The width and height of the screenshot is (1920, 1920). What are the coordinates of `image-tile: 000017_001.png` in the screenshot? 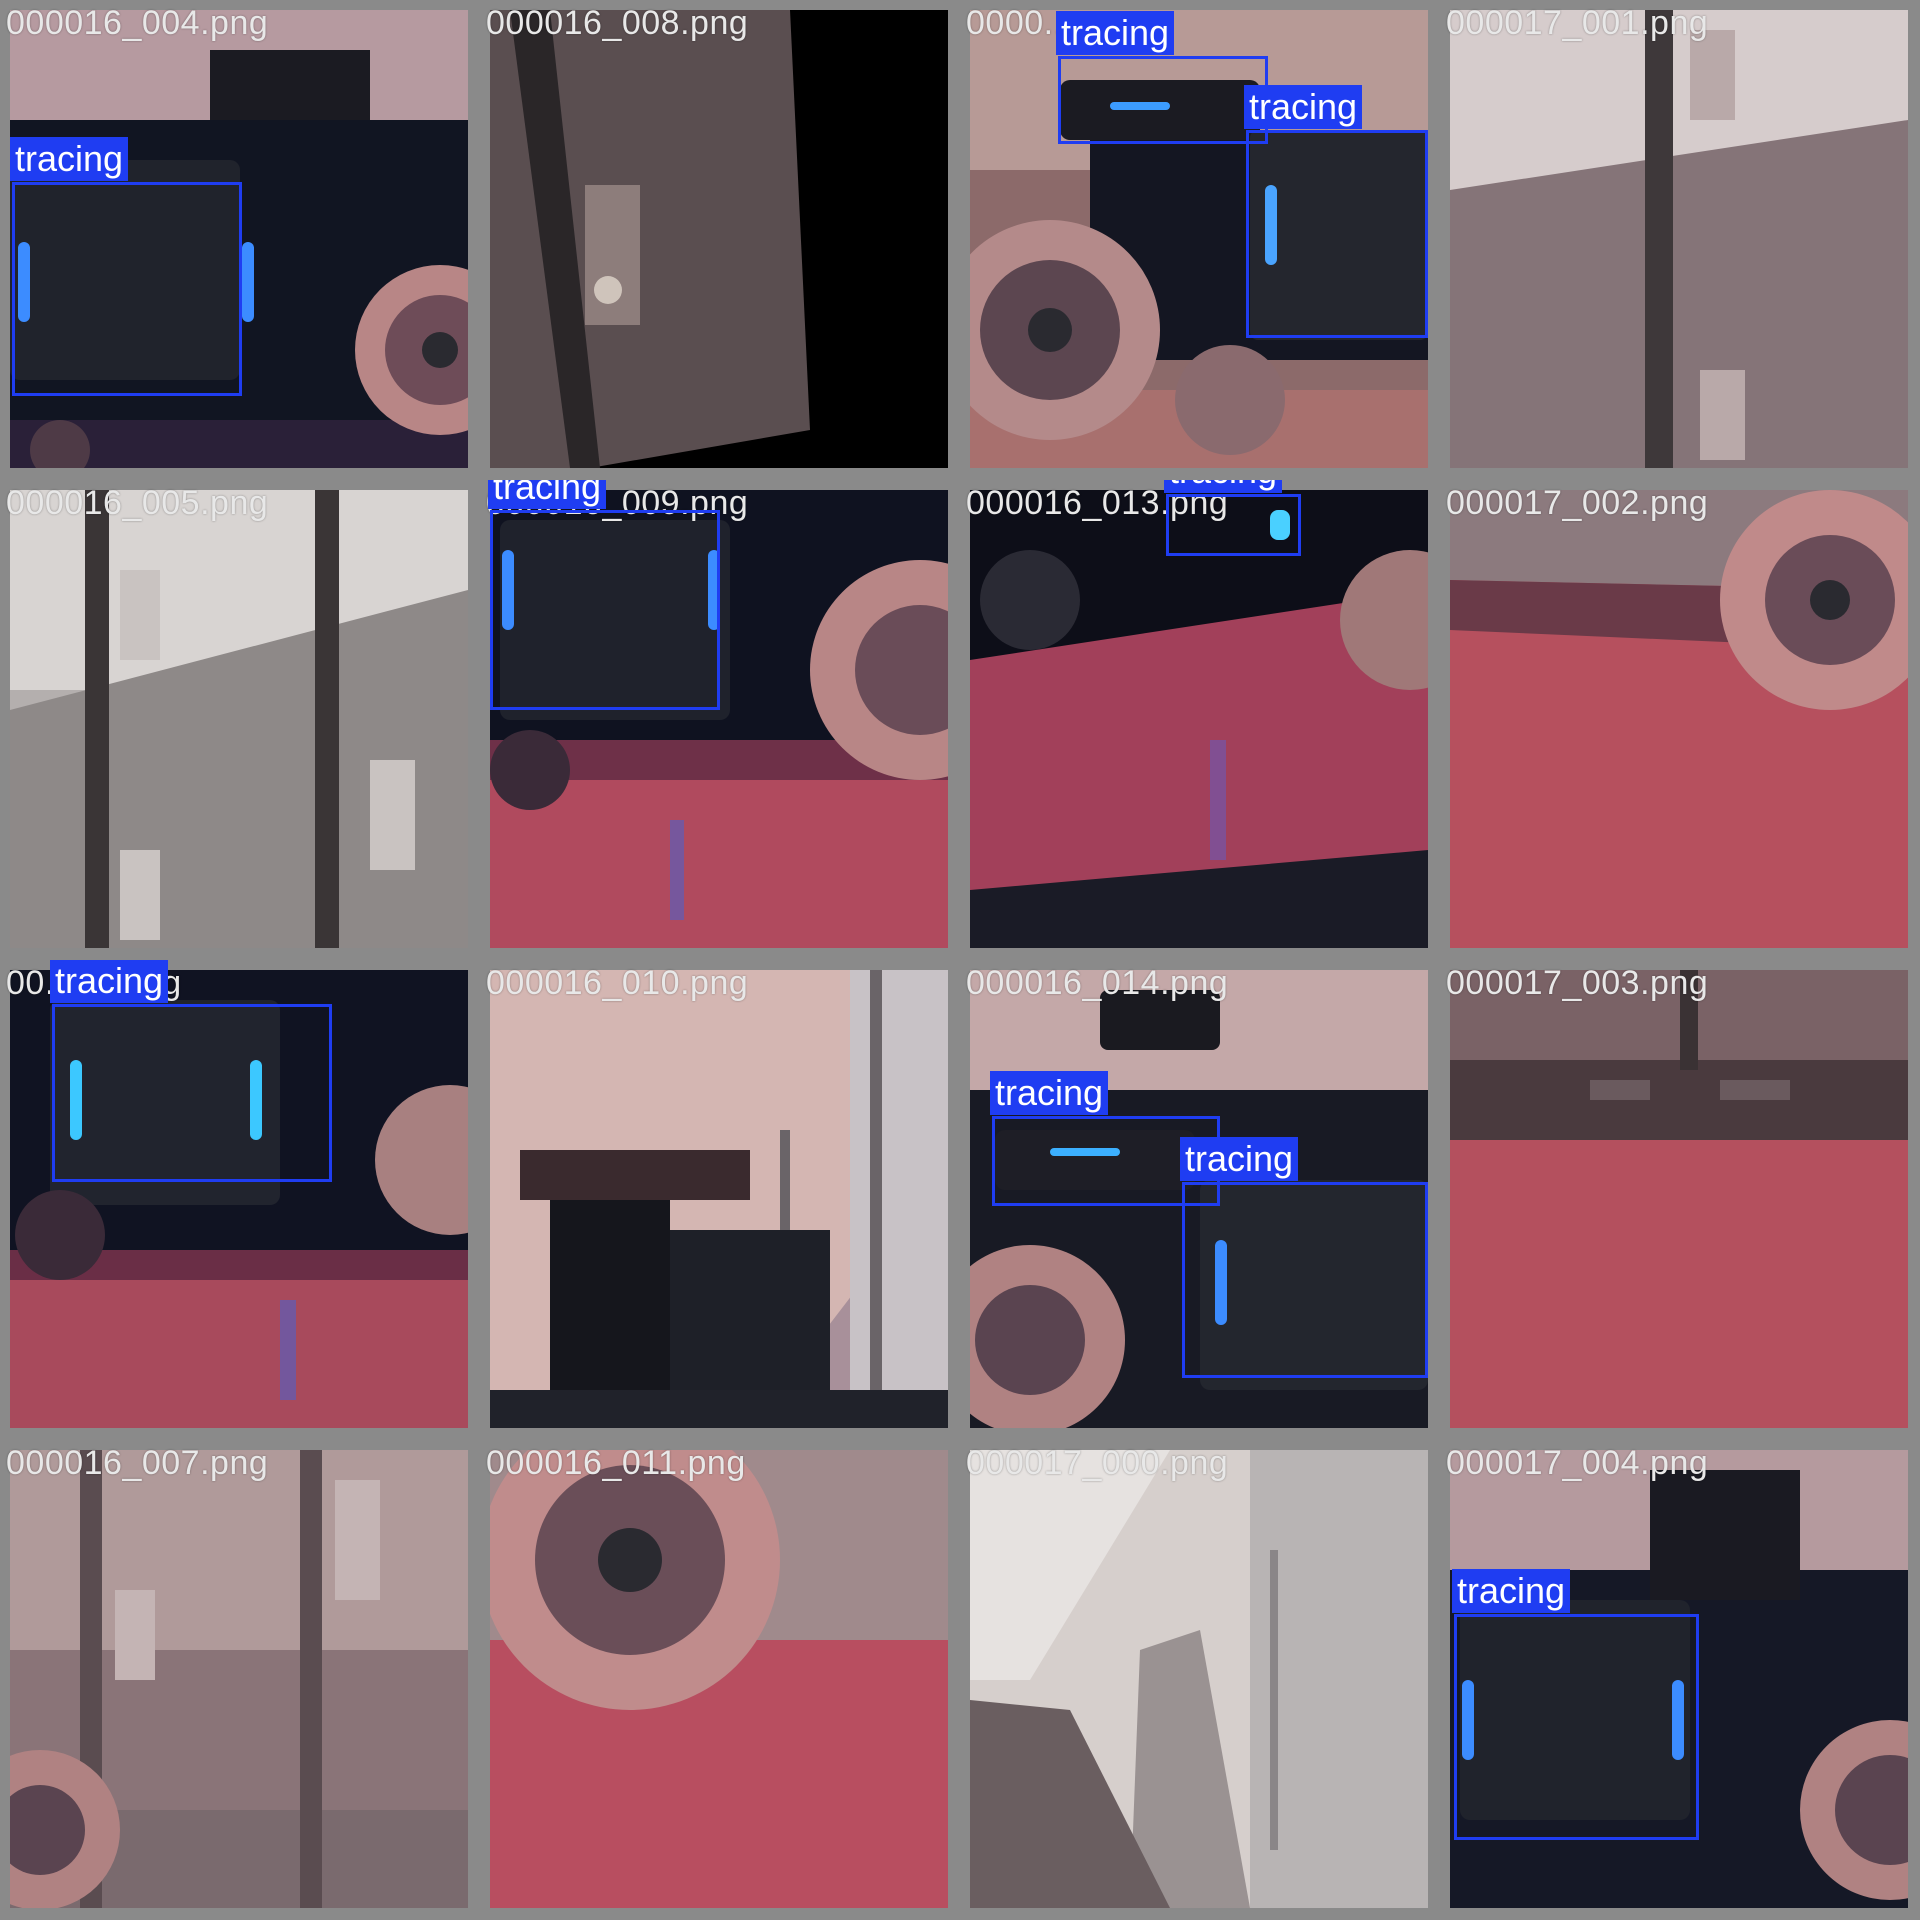 It's located at (1680, 240).